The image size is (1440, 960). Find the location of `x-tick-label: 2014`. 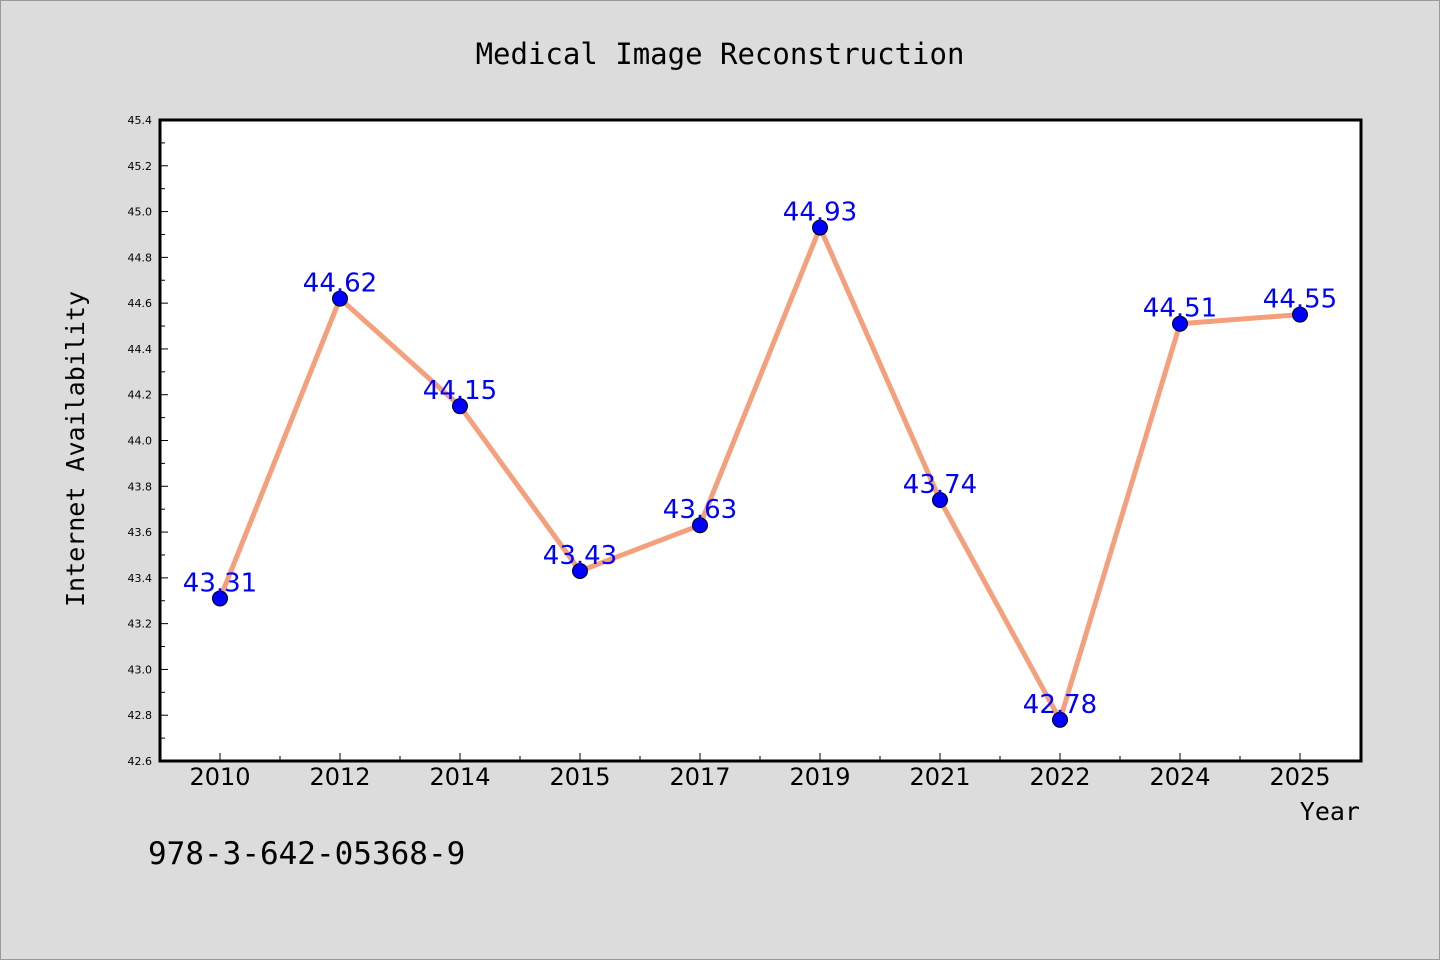

x-tick-label: 2014 is located at coordinates (459, 777).